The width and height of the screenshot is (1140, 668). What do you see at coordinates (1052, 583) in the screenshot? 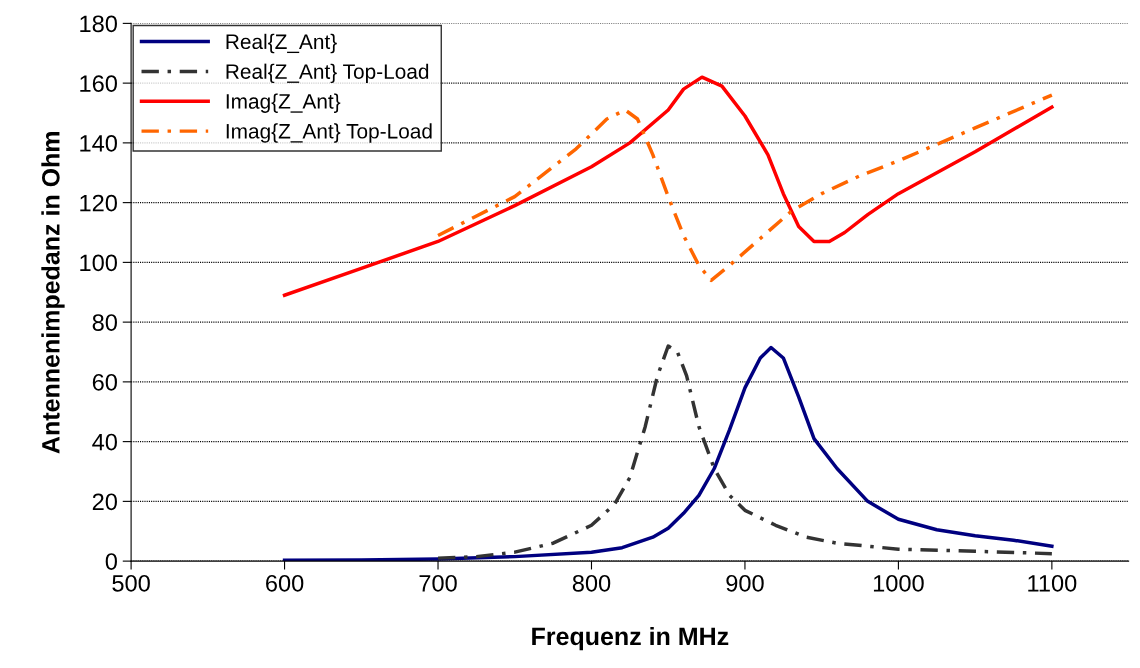
I see `x-tick-label: 1100` at bounding box center [1052, 583].